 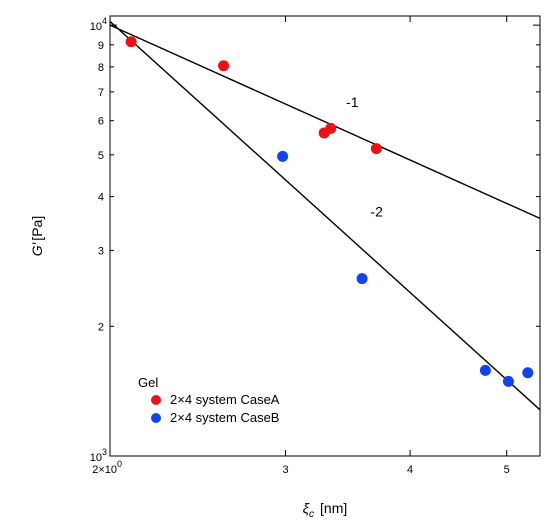 What do you see at coordinates (333, 508) in the screenshot?
I see `x-axis-unit: [nm]` at bounding box center [333, 508].